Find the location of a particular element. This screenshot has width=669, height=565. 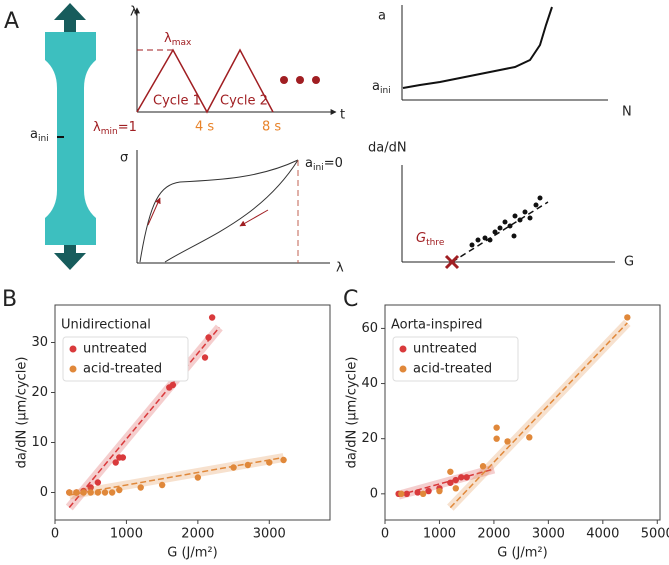

x-label: t is located at coordinates (342, 115).